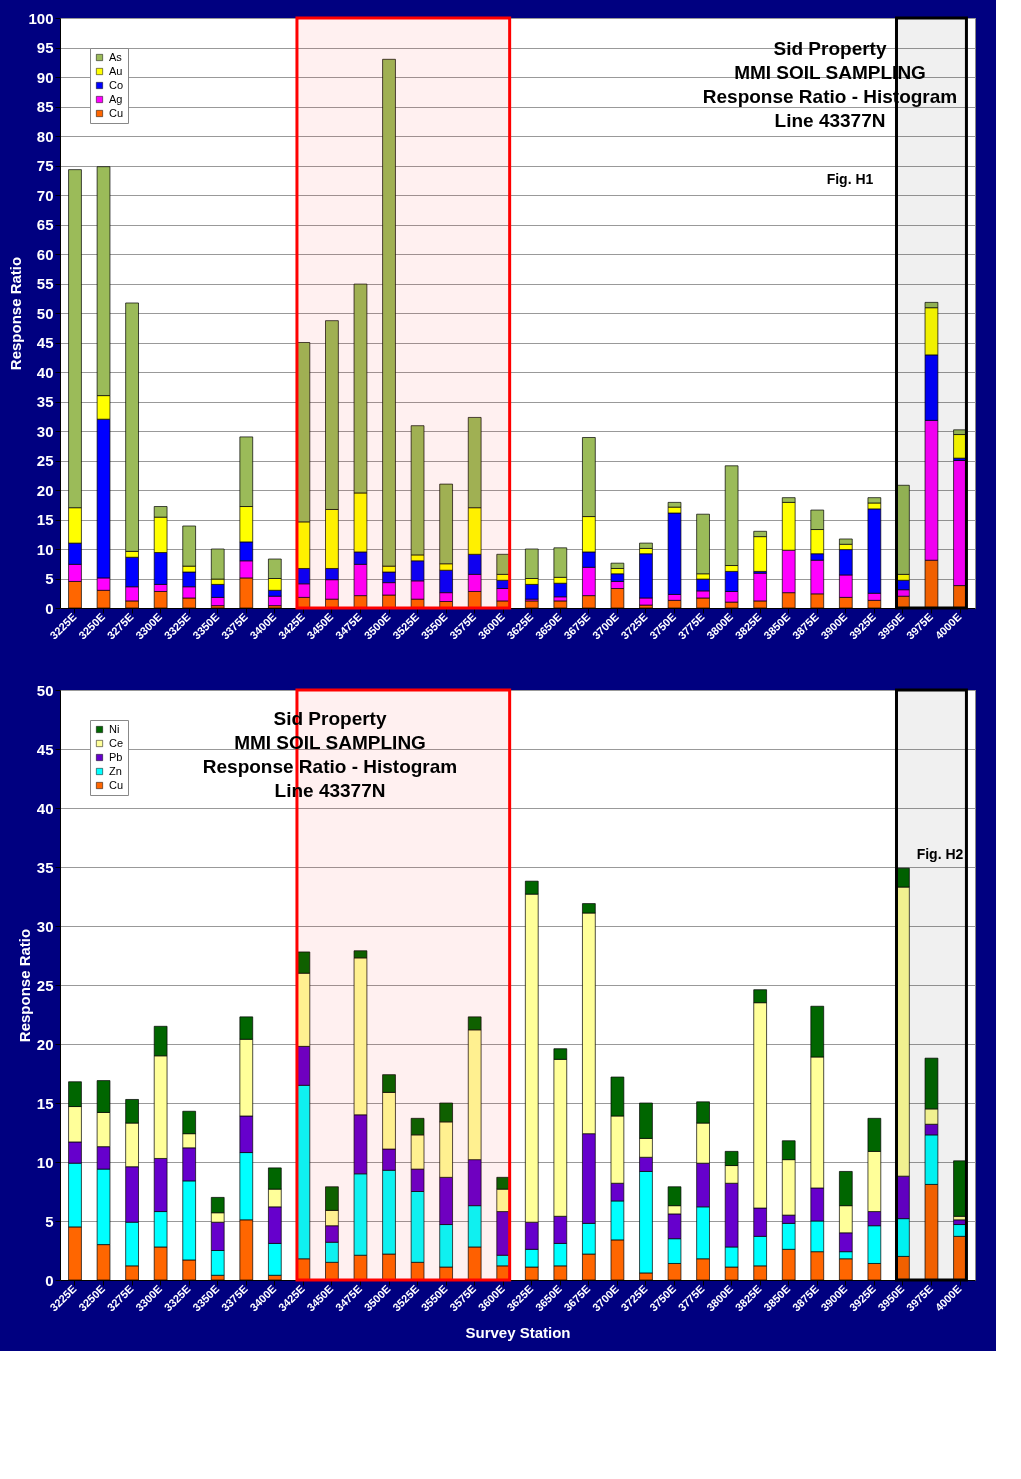 The image size is (1021, 1479). Describe the element at coordinates (115, 770) in the screenshot. I see `legend-label: Zn` at that location.